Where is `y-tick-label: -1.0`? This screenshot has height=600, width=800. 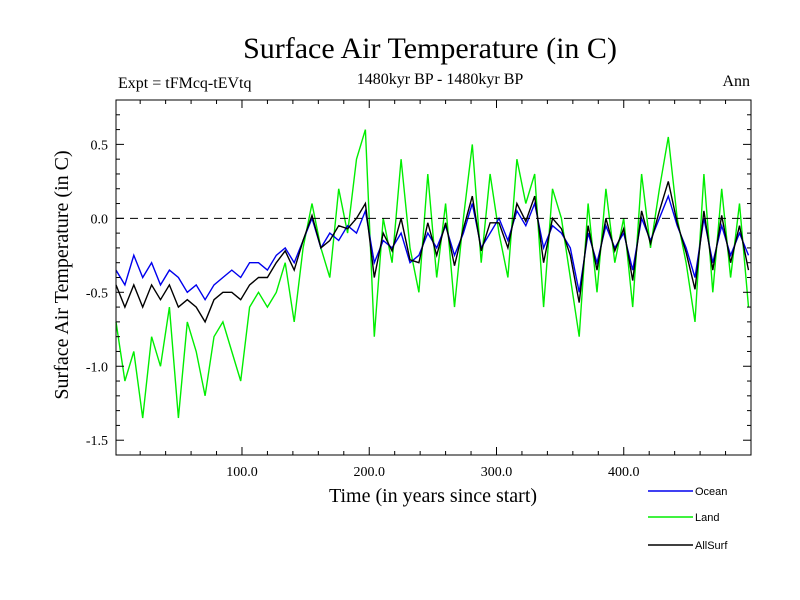 y-tick-label: -1.0 is located at coordinates (97, 367).